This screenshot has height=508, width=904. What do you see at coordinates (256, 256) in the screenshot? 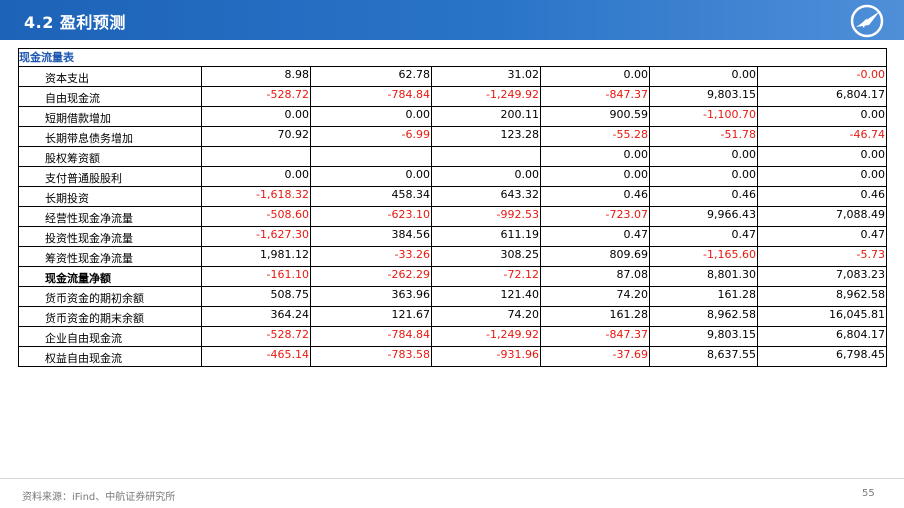
I see `table-cell: 1,981.12` at bounding box center [256, 256].